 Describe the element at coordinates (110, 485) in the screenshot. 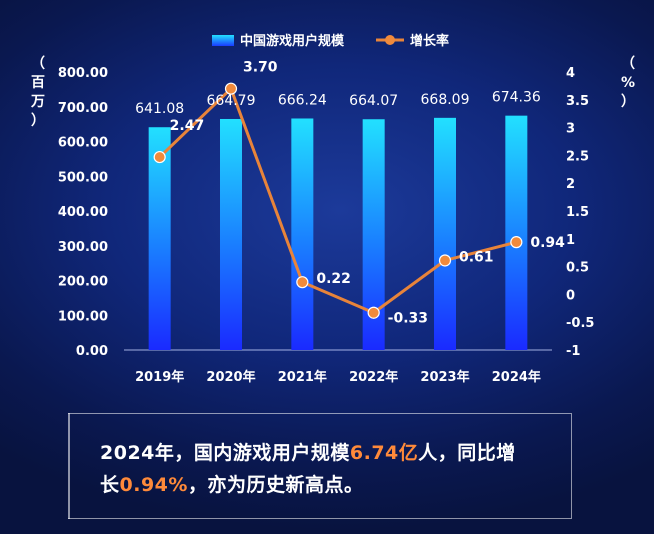

I see `summary-text-3: 长` at that location.